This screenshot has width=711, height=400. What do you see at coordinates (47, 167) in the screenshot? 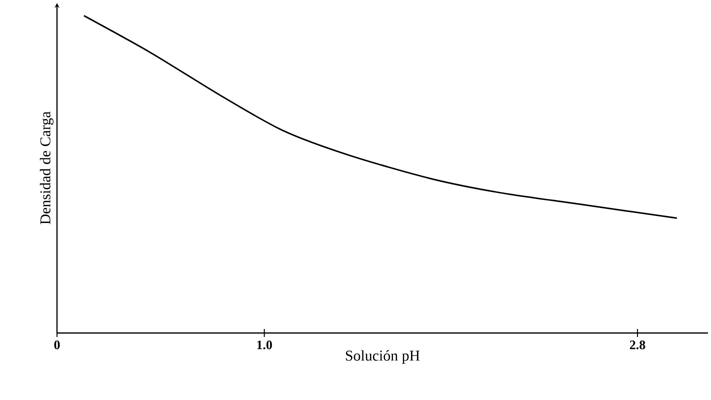
I see `y-axis-title: Densidad de Carga` at bounding box center [47, 167].